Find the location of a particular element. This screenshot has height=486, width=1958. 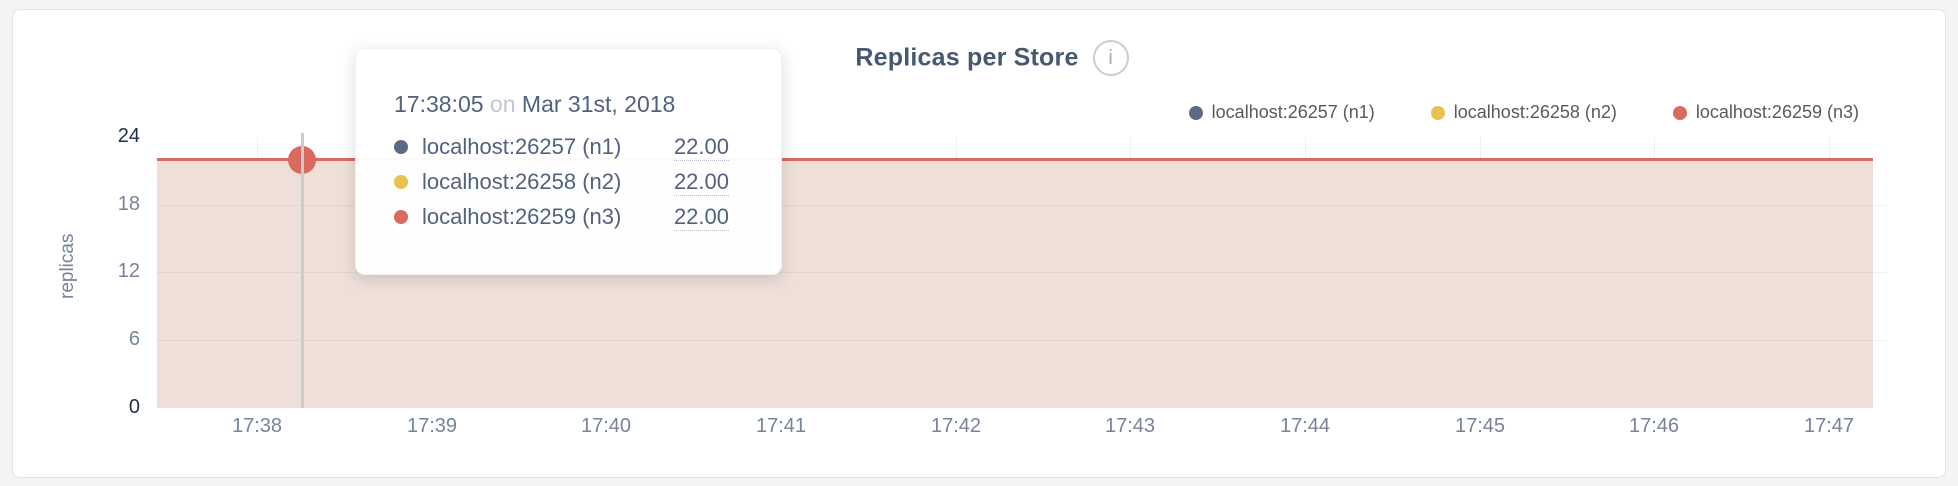

legend-label: localhost:26258 (n2) is located at coordinates (1535, 112).